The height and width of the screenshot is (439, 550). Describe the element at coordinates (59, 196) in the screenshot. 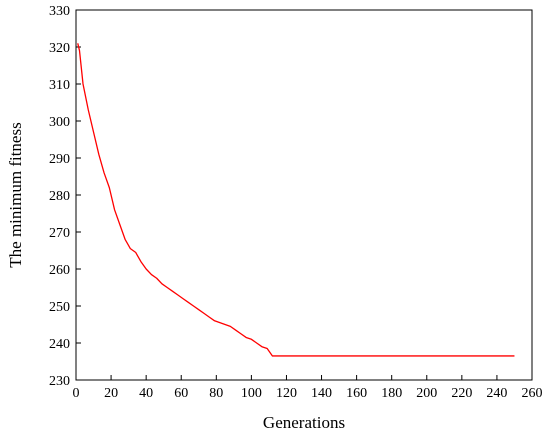

I see `y-tick-label: 280` at that location.